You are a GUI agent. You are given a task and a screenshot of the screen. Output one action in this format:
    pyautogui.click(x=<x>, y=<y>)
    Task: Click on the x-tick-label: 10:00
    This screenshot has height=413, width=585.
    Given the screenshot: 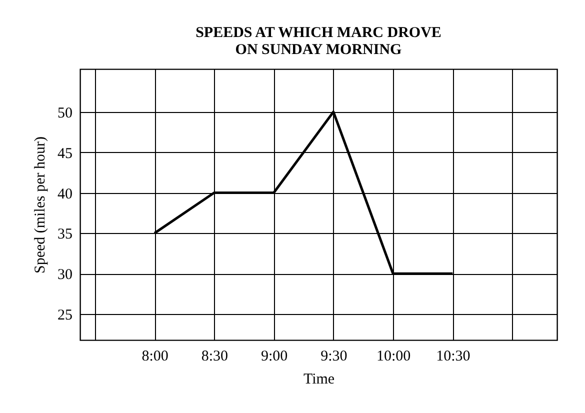 What is the action you would take?
    pyautogui.click(x=393, y=356)
    